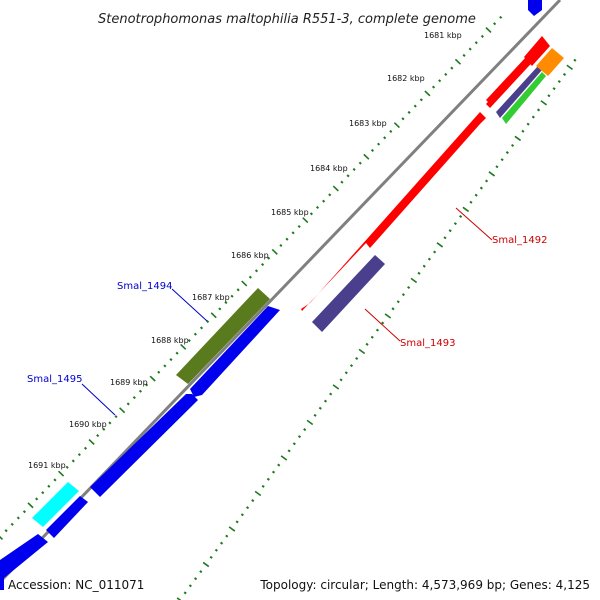  I want to click on gene-blue-middle, so click(144, 445).